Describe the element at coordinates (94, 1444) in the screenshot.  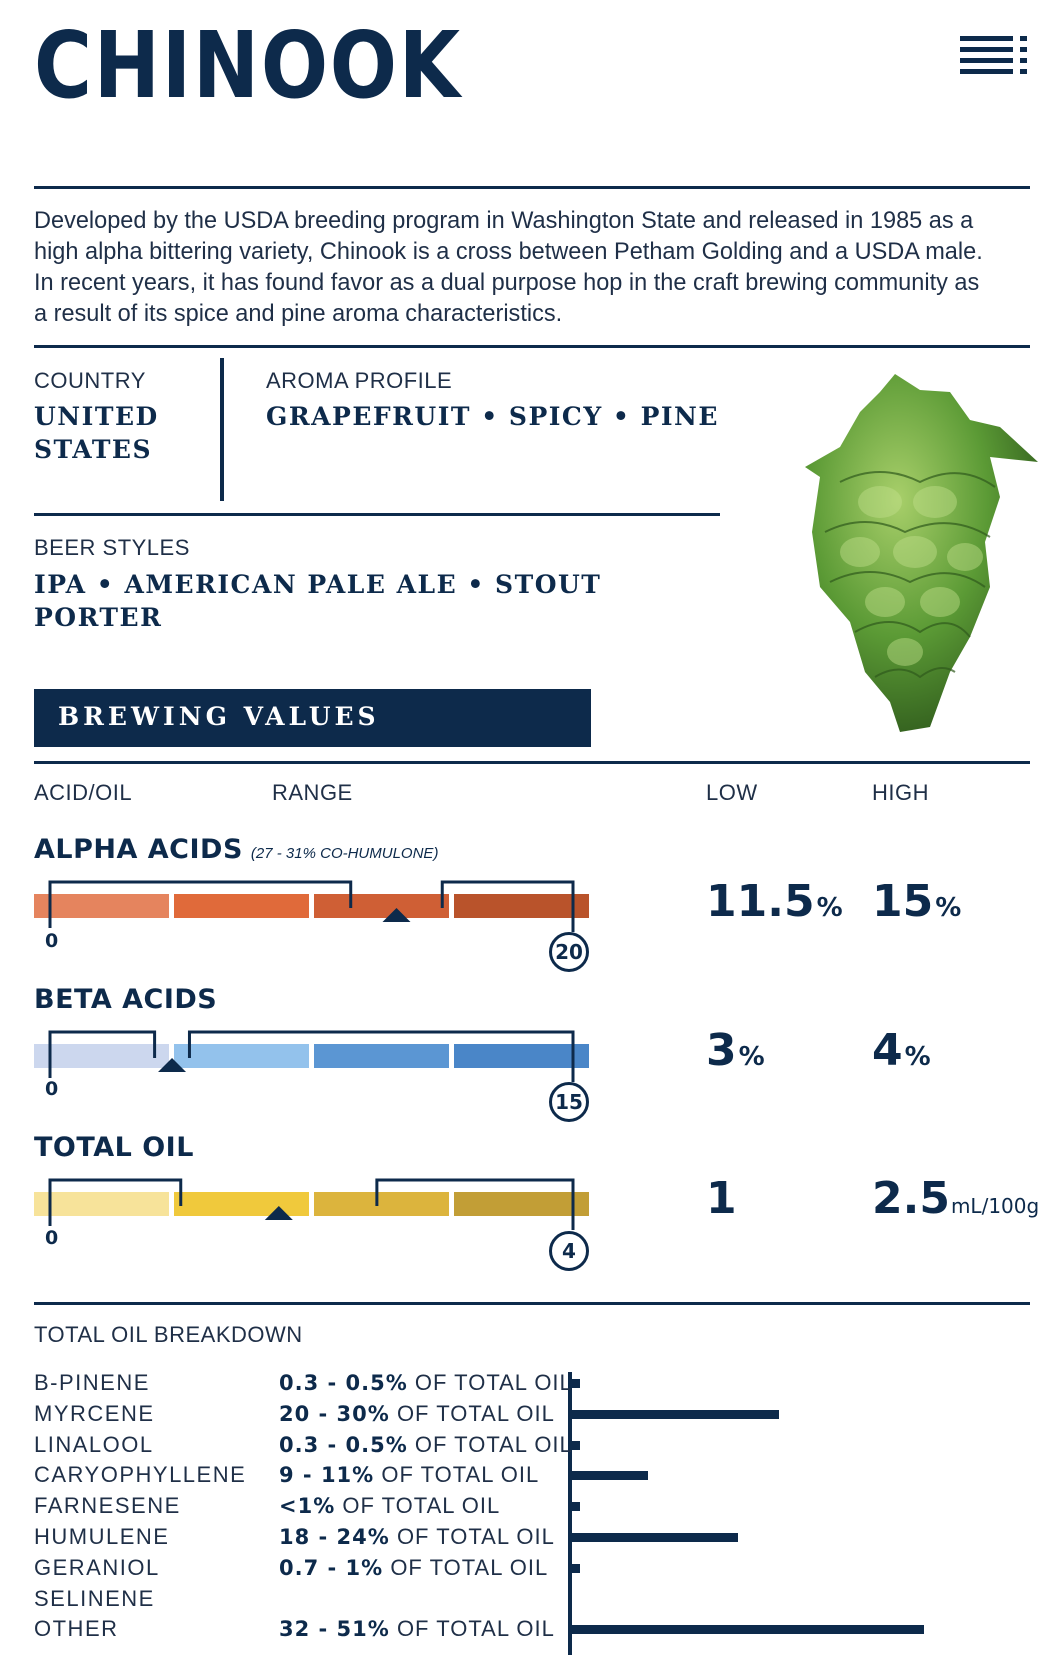
I see `oil-name: LINALOOL` at that location.